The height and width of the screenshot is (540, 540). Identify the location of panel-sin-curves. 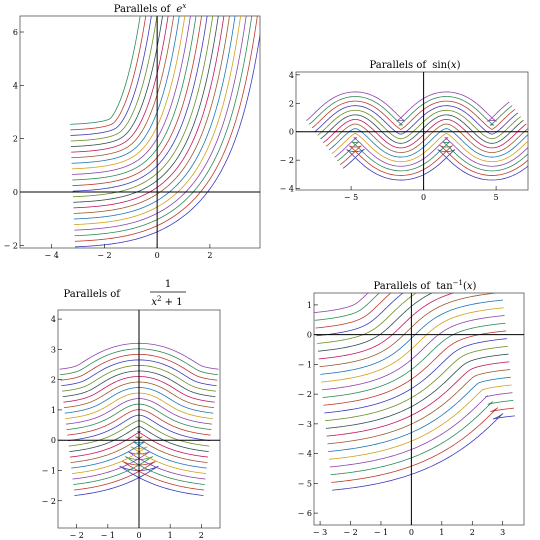
(417, 136).